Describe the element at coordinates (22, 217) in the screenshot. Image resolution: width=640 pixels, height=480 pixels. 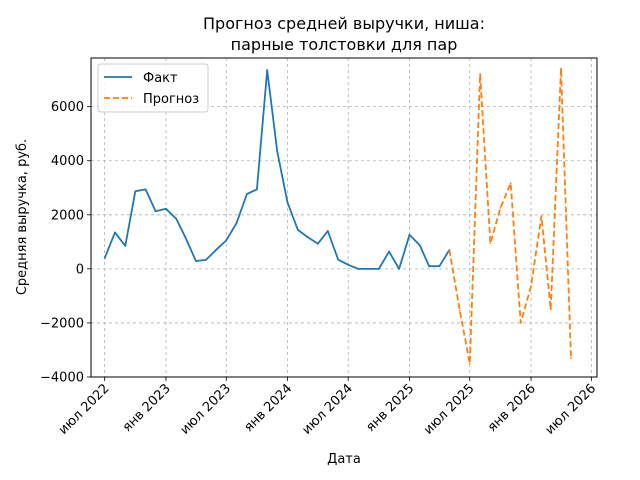
I see `y-axis-label: Средняя выручка, руб.` at that location.